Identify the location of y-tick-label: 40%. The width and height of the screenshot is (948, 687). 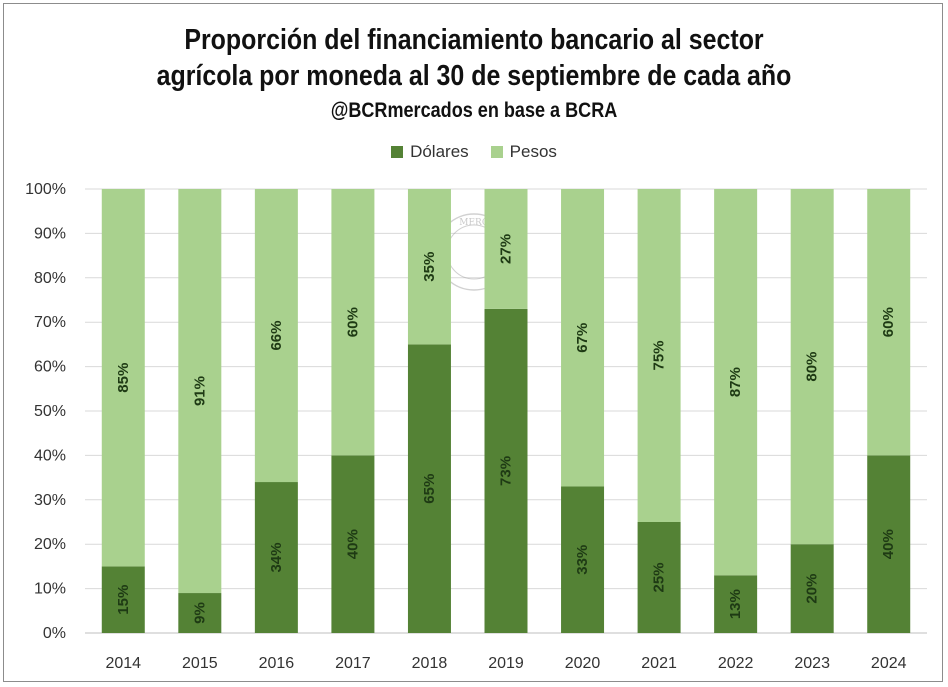
(50, 455).